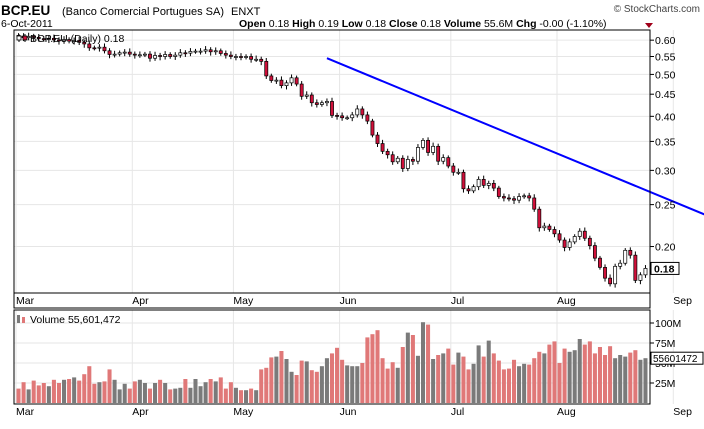 This screenshot has height=429, width=704. Describe the element at coordinates (376, 24) in the screenshot. I see `low-value: 0.18` at that location.